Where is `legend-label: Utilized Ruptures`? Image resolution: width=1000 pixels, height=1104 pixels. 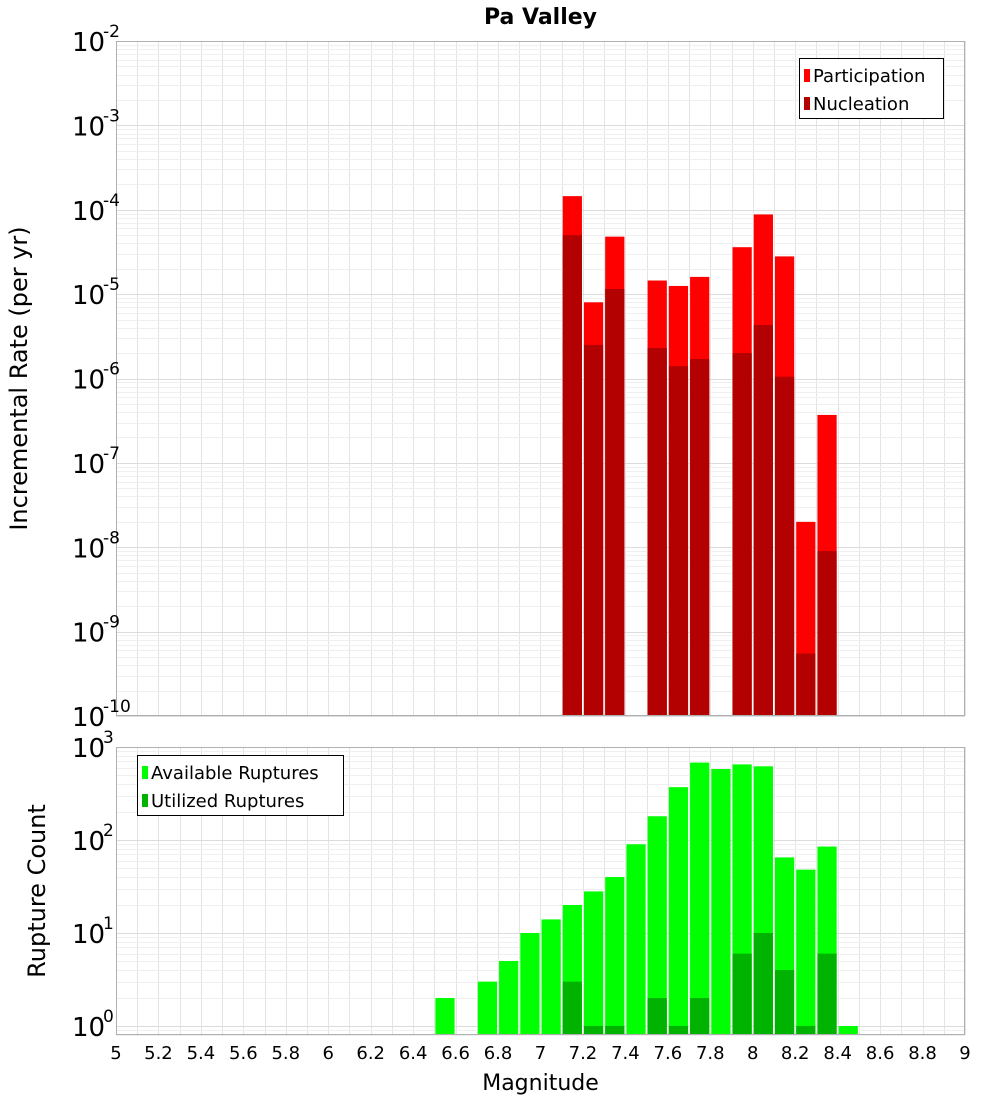
legend-label: Utilized Ruptures is located at coordinates (227, 801).